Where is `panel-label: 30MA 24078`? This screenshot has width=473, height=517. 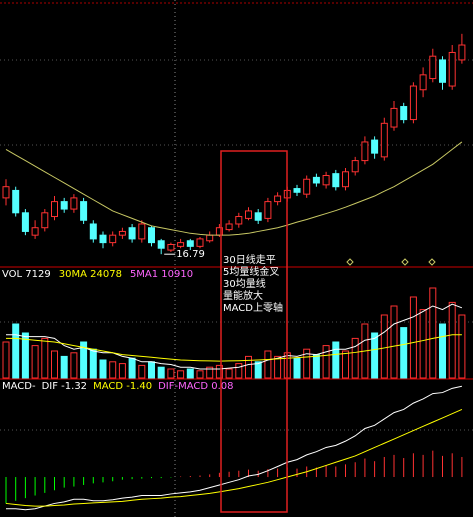 panel-label: 30MA 24078 is located at coordinates (90, 274).